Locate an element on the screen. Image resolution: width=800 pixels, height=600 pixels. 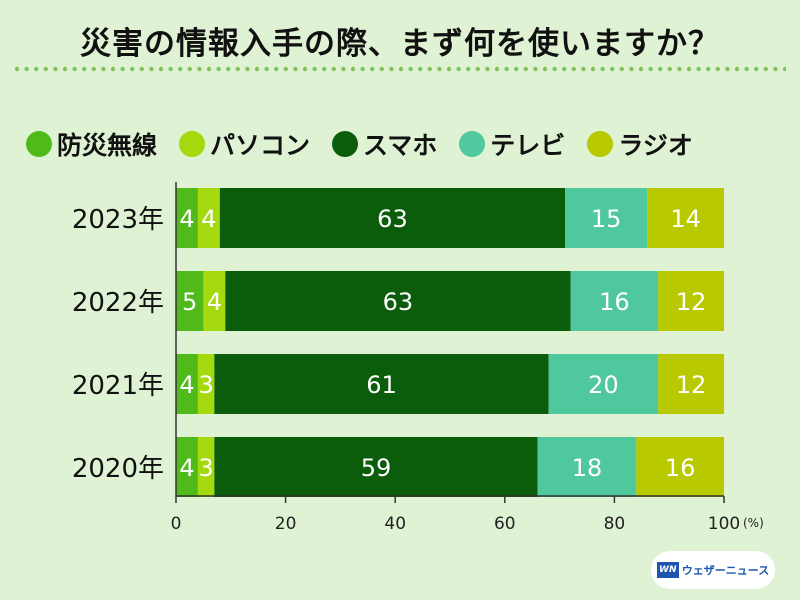
logo-text: ウェザーニュース is located at coordinates (725, 570).